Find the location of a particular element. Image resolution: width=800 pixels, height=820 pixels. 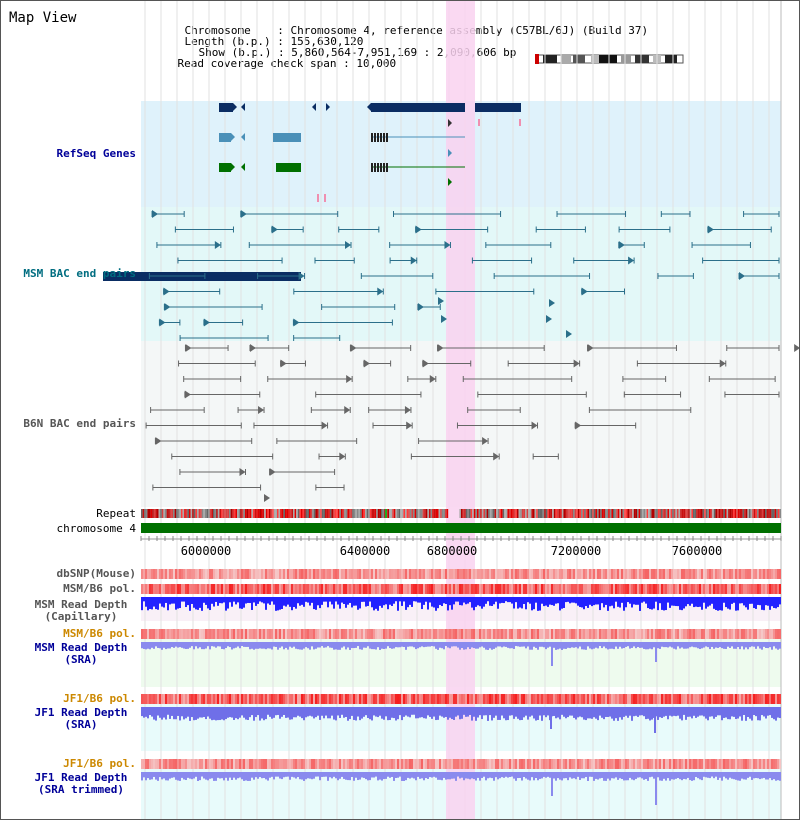

msm-b6-pol-sra-track-label: MSM/B6 pol. is located at coordinates (99, 633).